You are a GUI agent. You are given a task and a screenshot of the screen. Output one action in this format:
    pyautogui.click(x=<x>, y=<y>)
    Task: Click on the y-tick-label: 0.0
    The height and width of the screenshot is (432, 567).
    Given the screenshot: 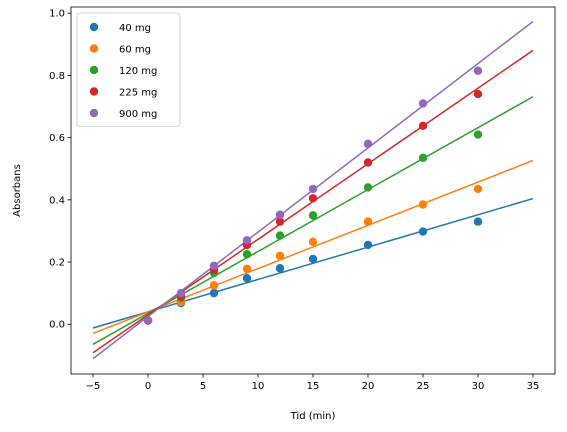 What is the action you would take?
    pyautogui.click(x=57, y=325)
    